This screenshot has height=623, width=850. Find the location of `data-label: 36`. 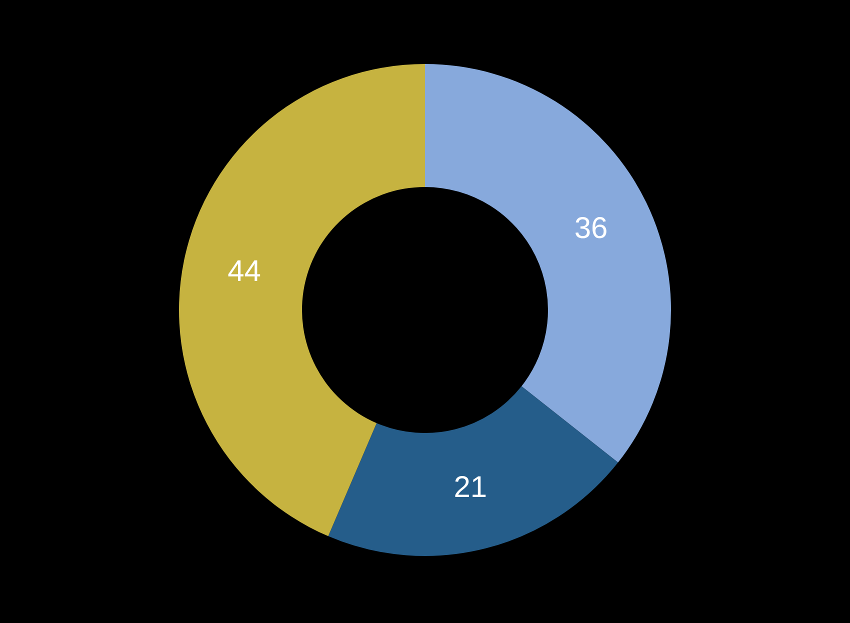

data-label: 36 is located at coordinates (591, 228).